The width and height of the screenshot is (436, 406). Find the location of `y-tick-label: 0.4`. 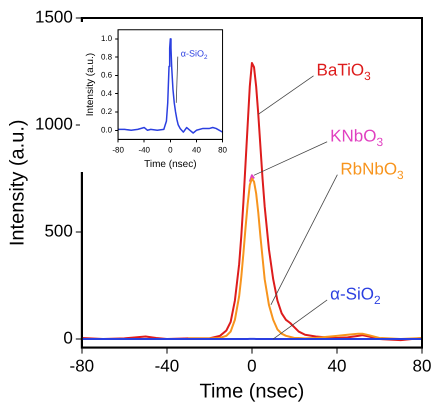

y-tick-label: 0.4 is located at coordinates (106, 93).